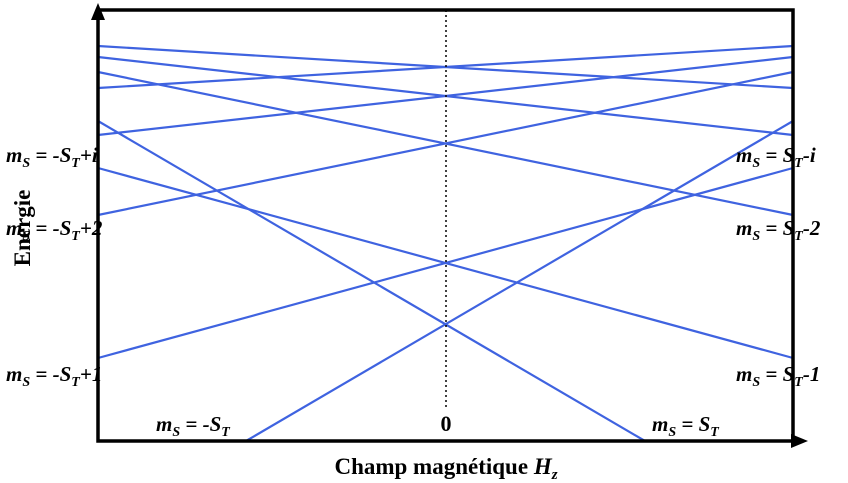 The width and height of the screenshot is (848, 483). Describe the element at coordinates (54, 376) in the screenshot. I see `left-label-bottom: mS = -ST+1` at that location.